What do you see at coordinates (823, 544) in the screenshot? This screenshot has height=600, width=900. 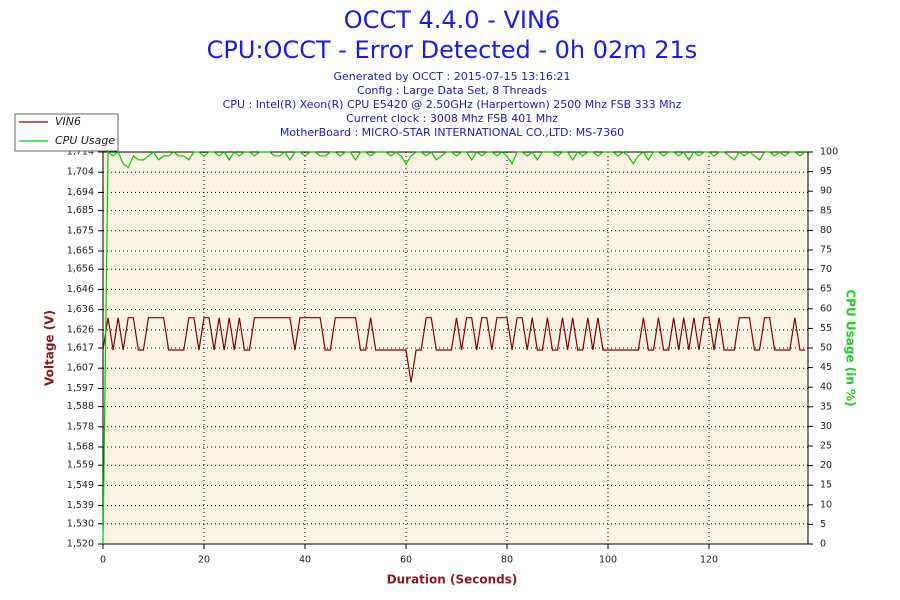 I see `y2-tick-label: 0` at bounding box center [823, 544].